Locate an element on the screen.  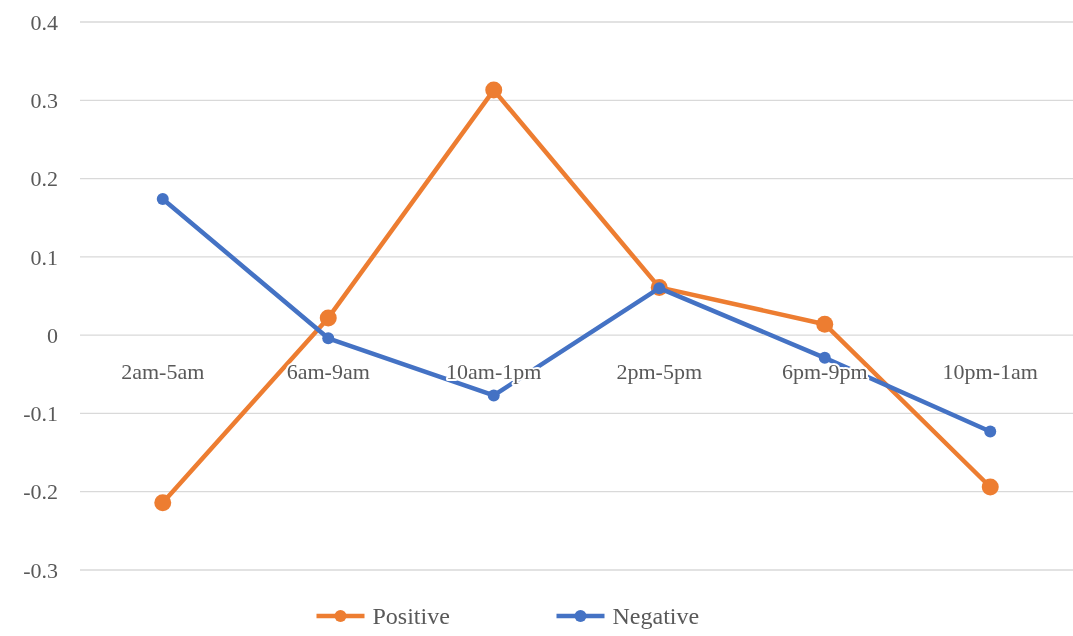
x-tick-label: 10pm-1am is located at coordinates (990, 372).